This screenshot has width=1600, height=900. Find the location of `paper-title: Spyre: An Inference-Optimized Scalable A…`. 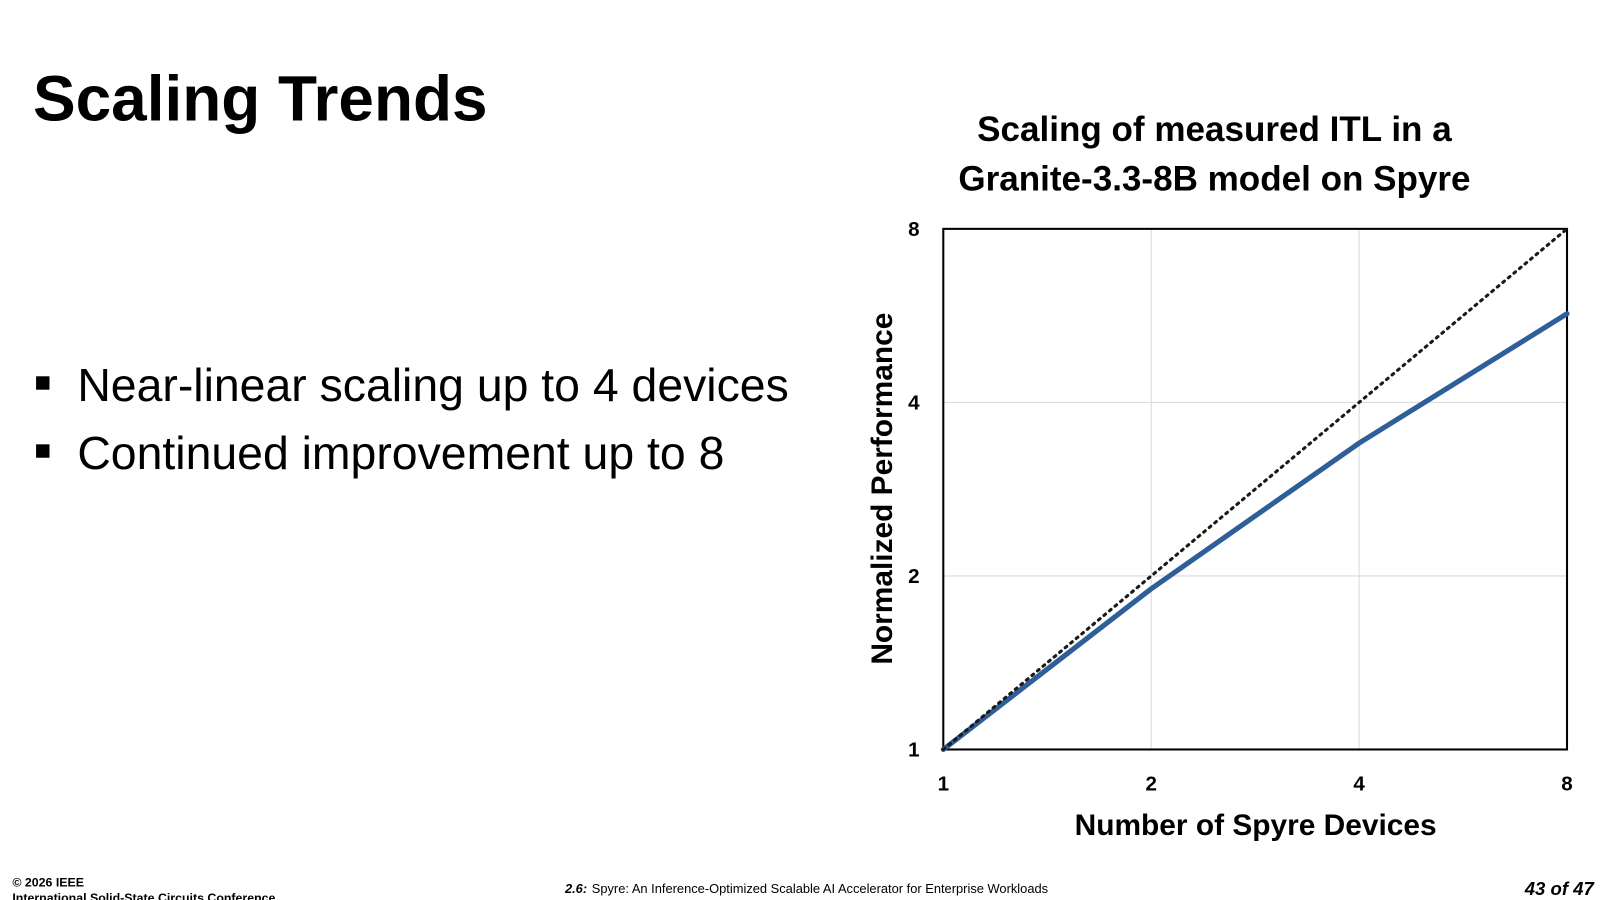

paper-title: Spyre: An Inference-Optimized Scalable A… is located at coordinates (820, 888).